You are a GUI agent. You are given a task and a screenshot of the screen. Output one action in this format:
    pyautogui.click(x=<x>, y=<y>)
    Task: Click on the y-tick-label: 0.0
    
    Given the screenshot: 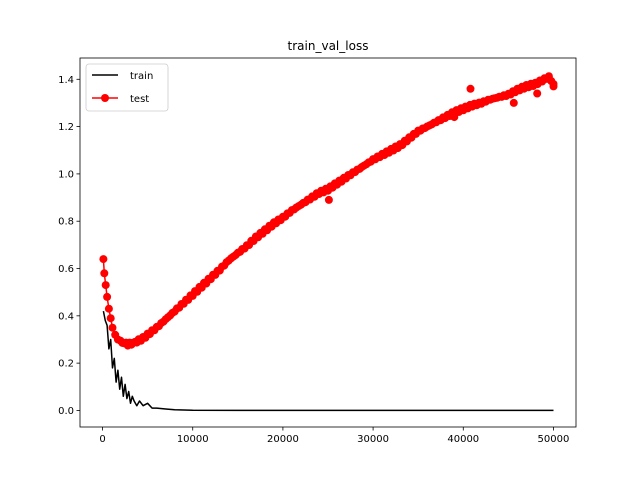 What is the action you would take?
    pyautogui.click(x=66, y=411)
    